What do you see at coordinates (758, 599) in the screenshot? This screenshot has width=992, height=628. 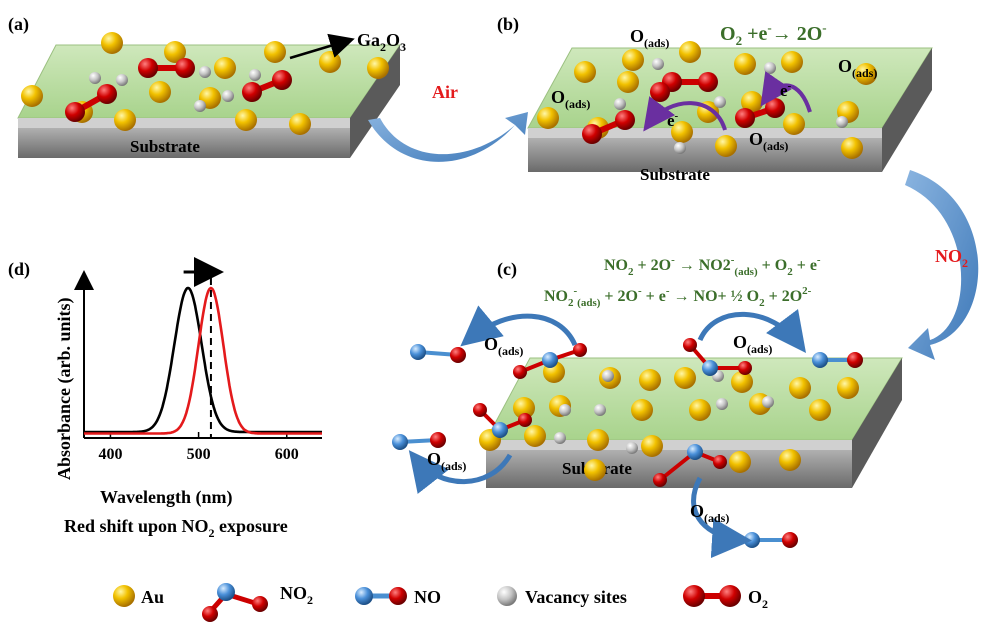 I see `legend-o2-label: O2` at bounding box center [758, 599].